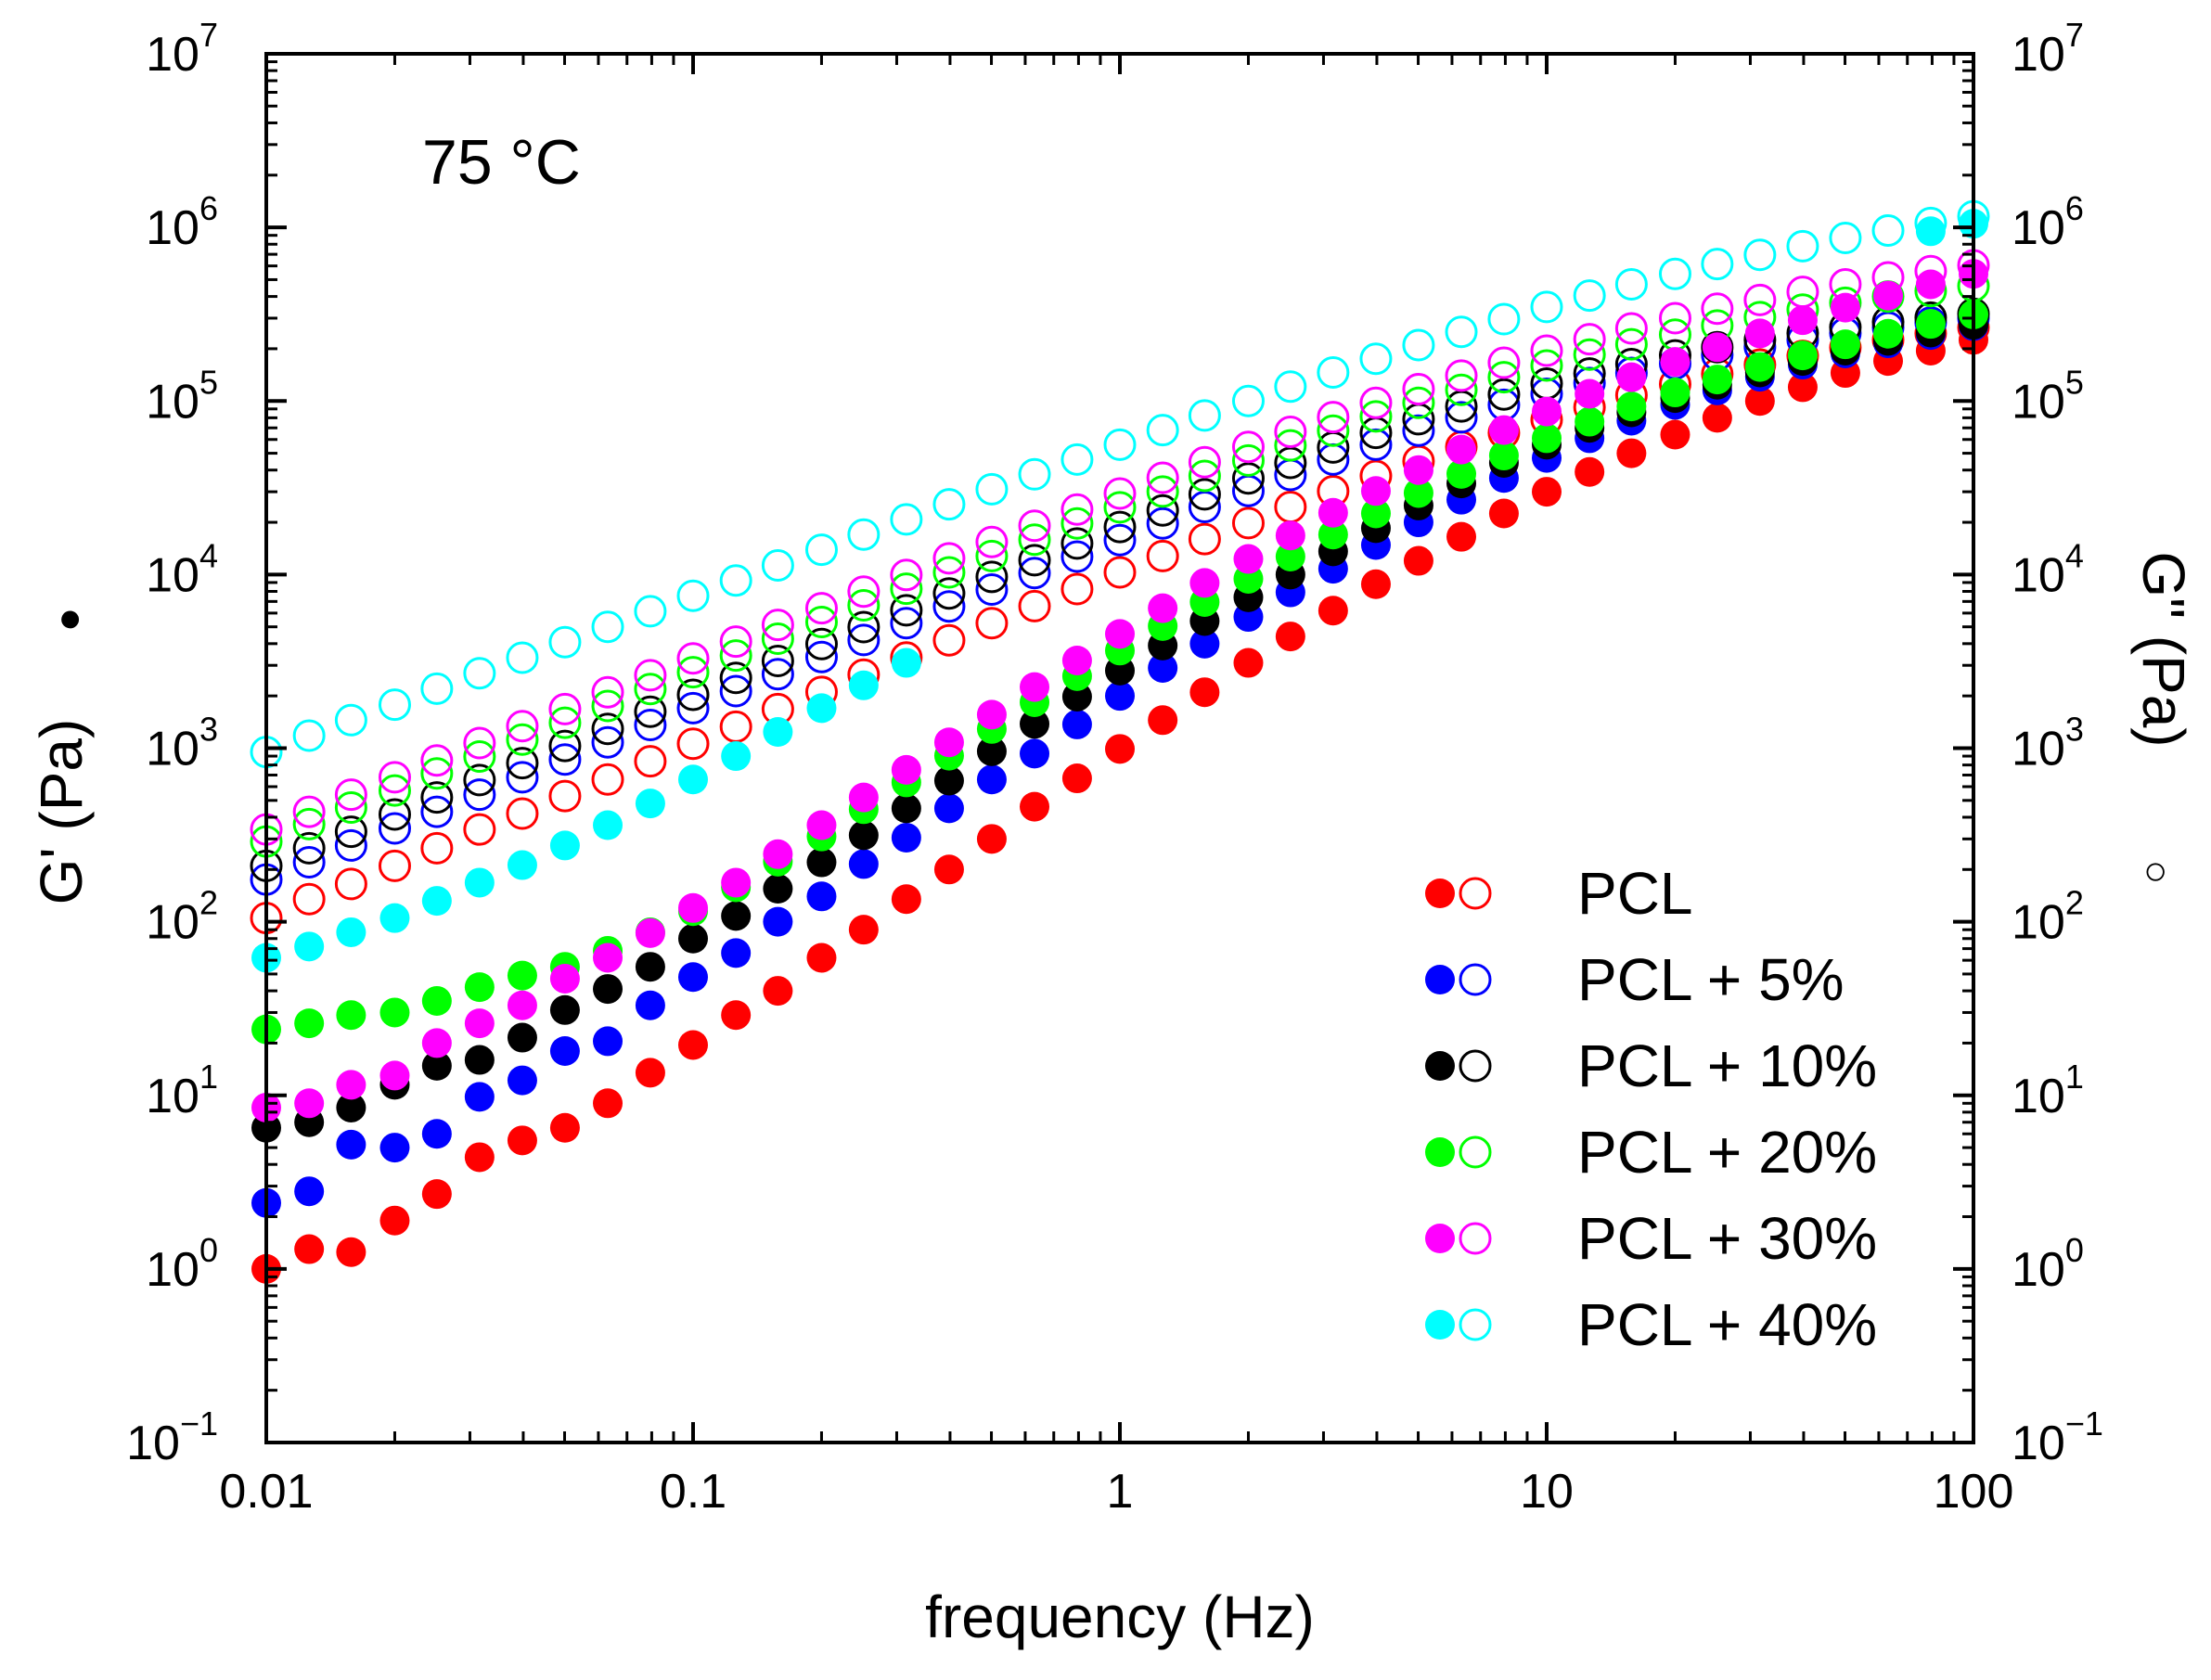 The width and height of the screenshot is (2211, 1680). Describe the element at coordinates (182, 1264) in the screenshot. I see `y-tick-label-left: 10⁰` at that location.